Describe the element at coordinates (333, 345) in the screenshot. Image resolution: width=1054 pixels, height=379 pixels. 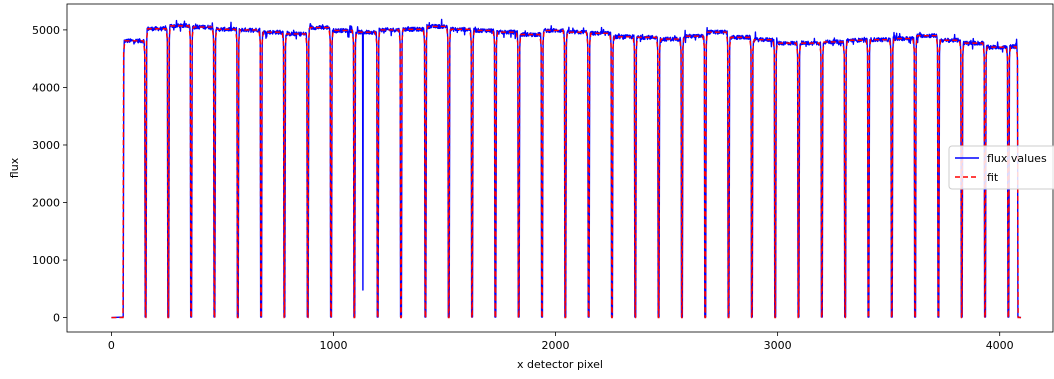
I see `x-tick-label: 1000` at that location.